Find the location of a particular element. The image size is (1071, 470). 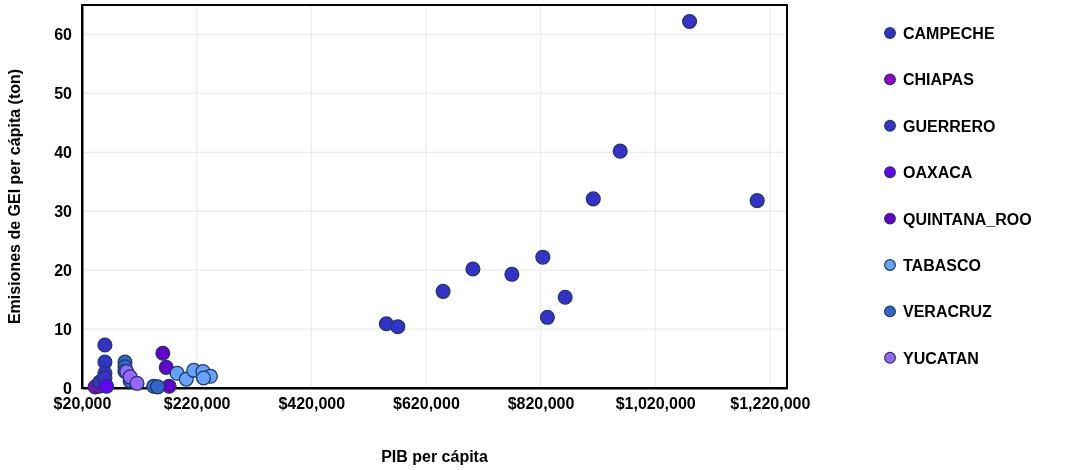

x-tick-label: $420,000 is located at coordinates (312, 404).